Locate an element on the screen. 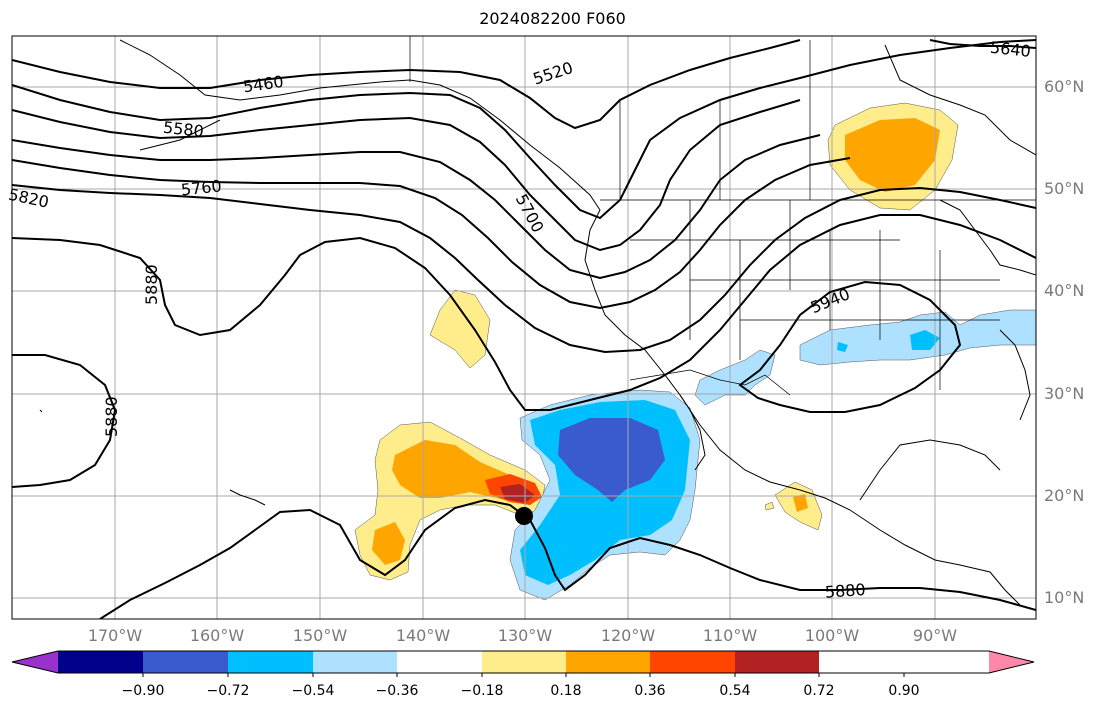 Image resolution: width=1105 pixels, height=712 pixels. lat-label-40n: 40°N is located at coordinates (1064, 290).